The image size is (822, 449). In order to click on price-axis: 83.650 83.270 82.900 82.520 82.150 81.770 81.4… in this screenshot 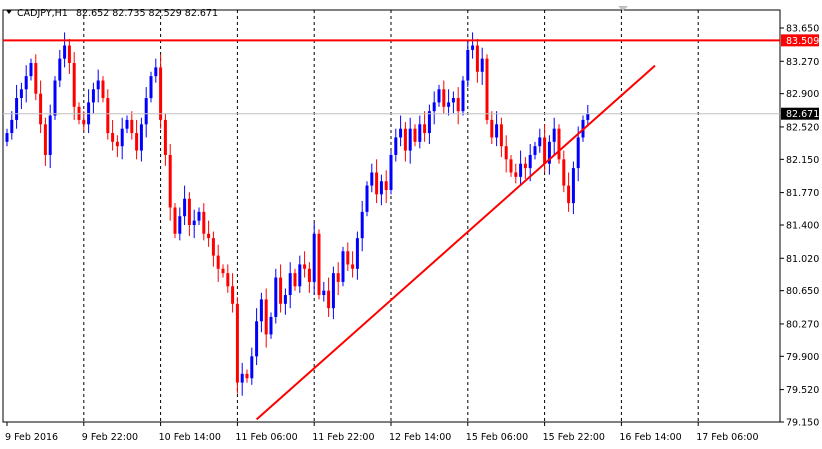, I will do `click(799, 226)`.